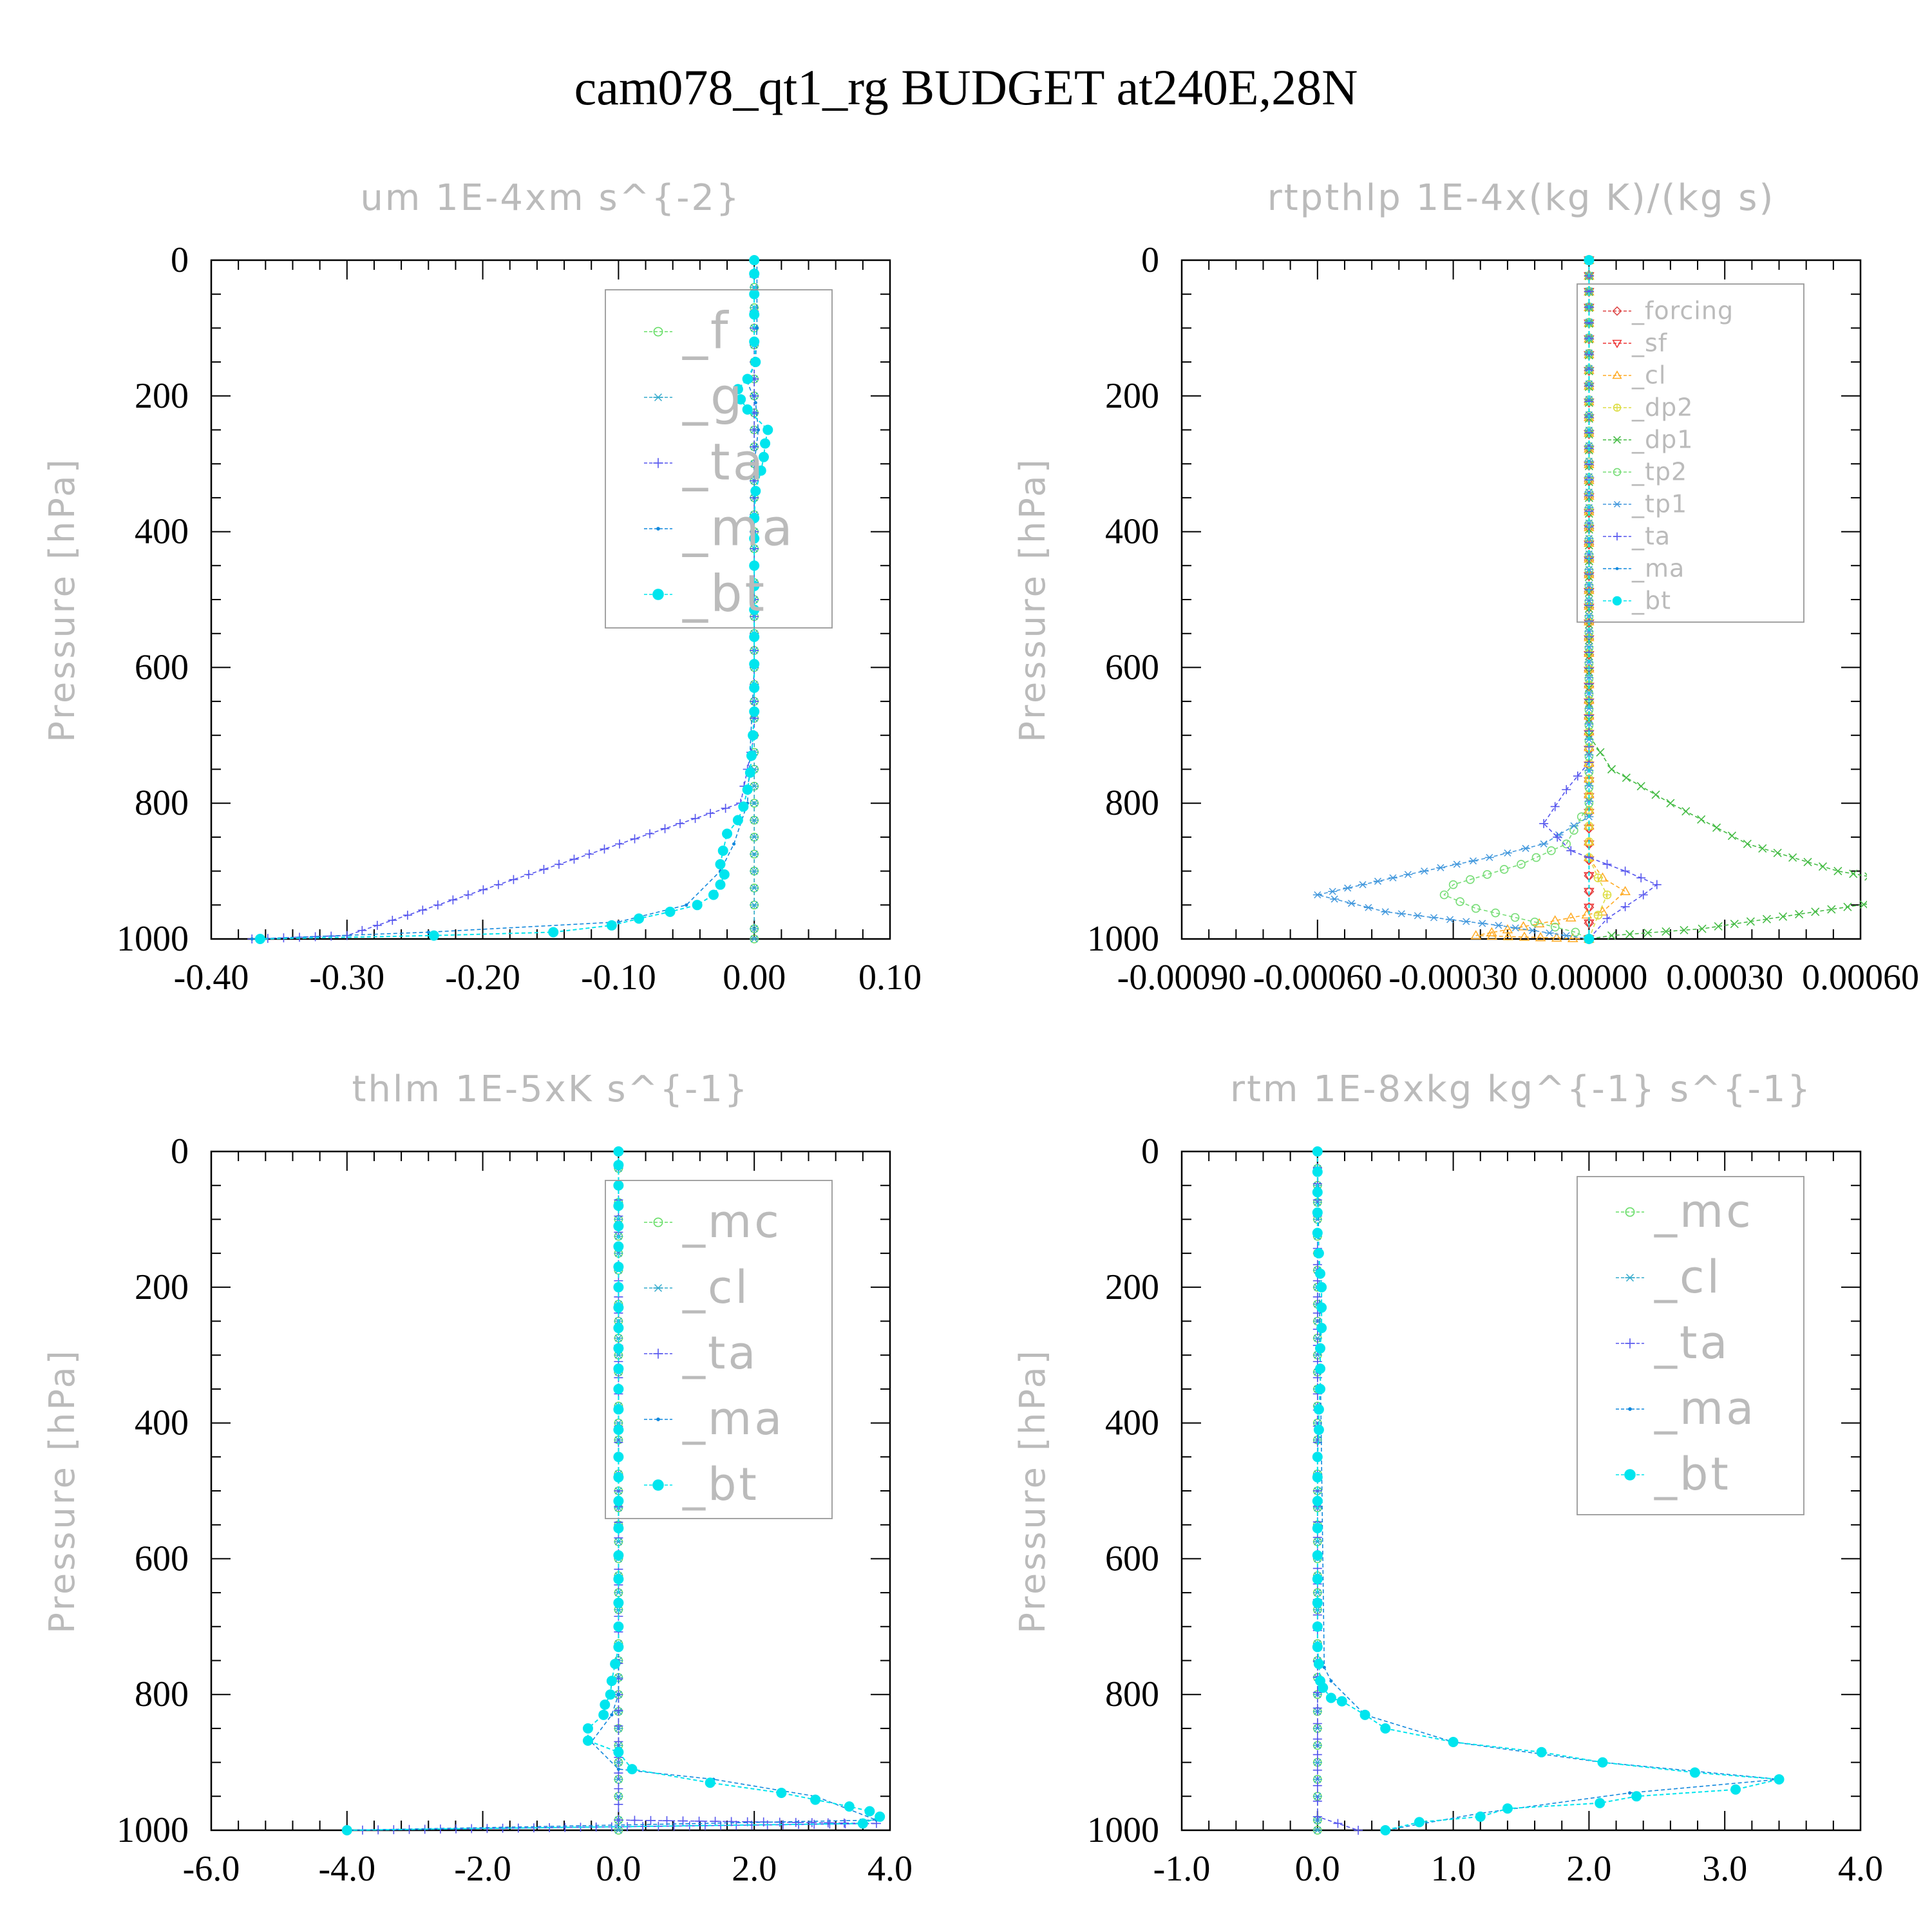  I want to click on x-tick-label: 0.00030, so click(1725, 978).